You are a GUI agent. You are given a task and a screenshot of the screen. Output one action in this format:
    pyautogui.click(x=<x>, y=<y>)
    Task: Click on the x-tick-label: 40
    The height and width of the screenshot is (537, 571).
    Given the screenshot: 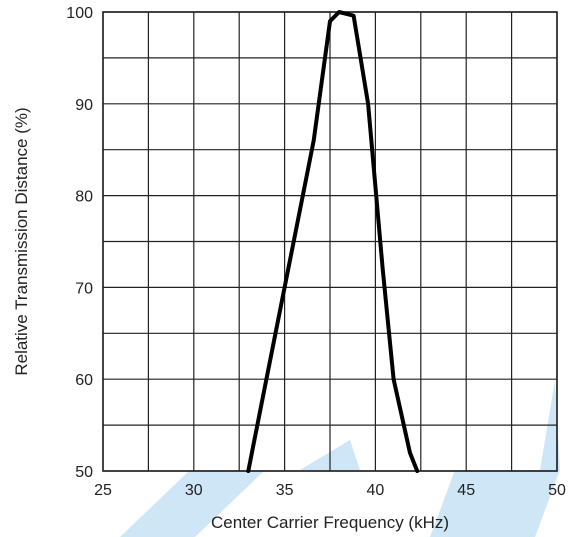 What is the action you would take?
    pyautogui.click(x=376, y=490)
    